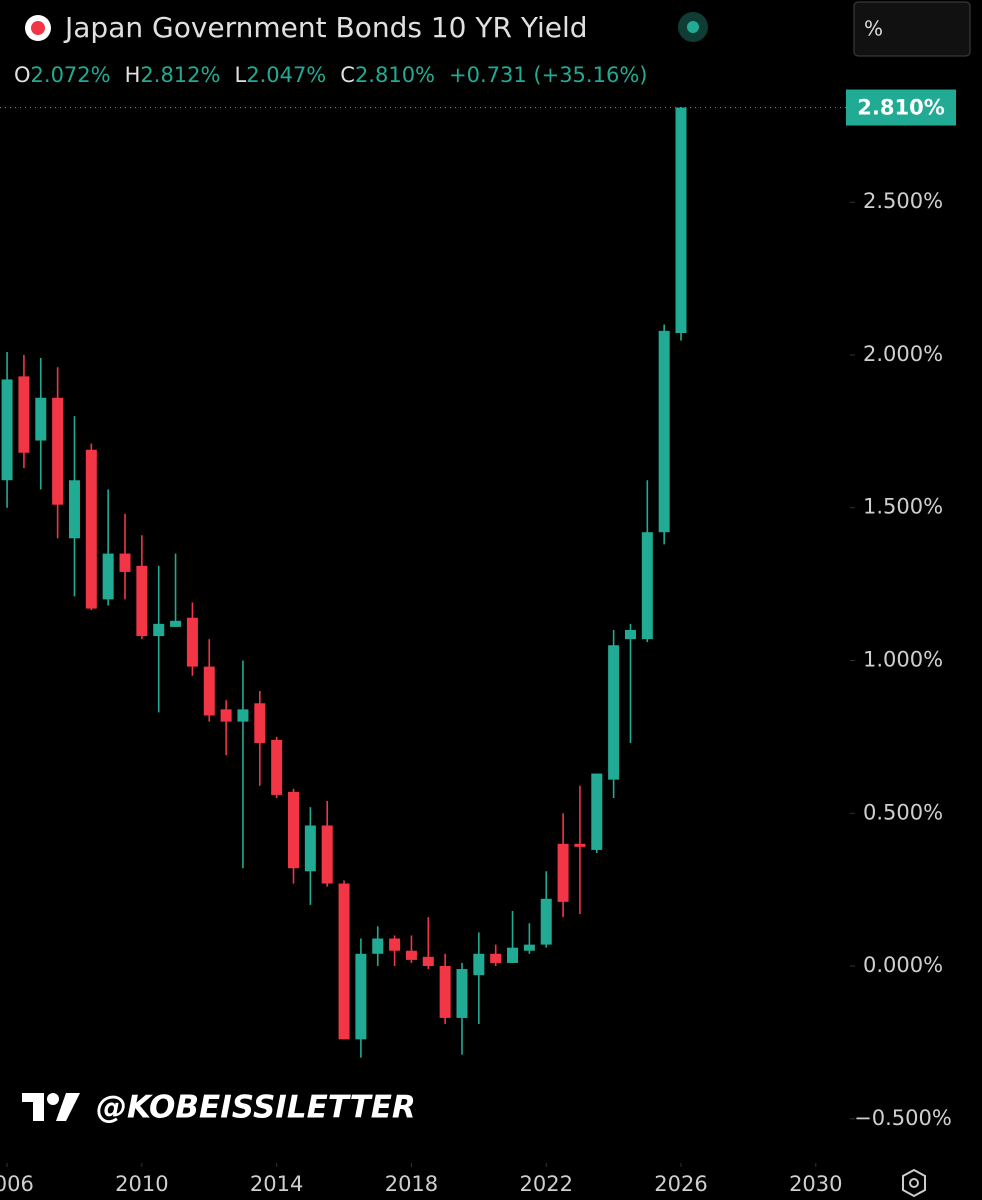 Image resolution: width=982 pixels, height=1200 pixels. Describe the element at coordinates (873, 29) in the screenshot. I see `unit-button-label: %` at that location.